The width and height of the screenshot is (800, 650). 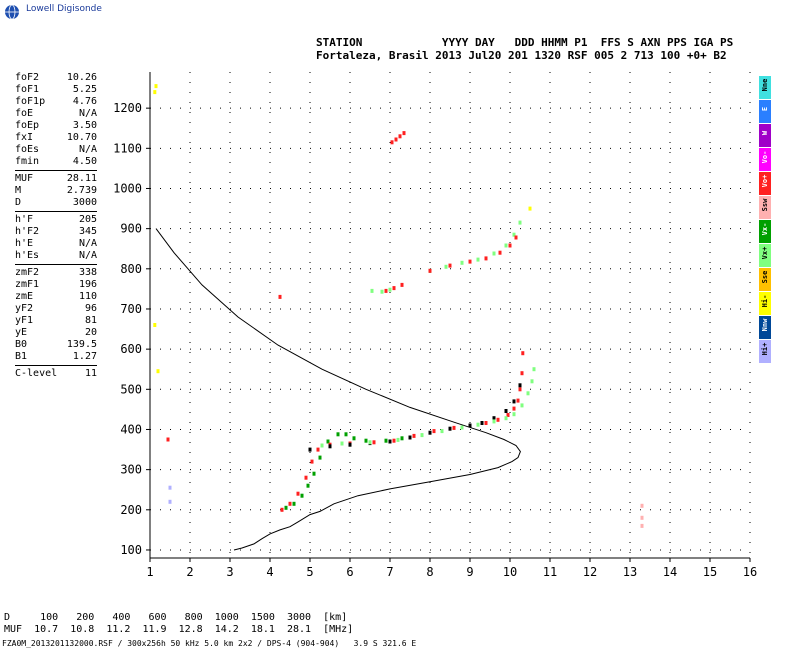 What do you see at coordinates (765, 135) in the screenshot?
I see `legend-item: W` at bounding box center [765, 135].